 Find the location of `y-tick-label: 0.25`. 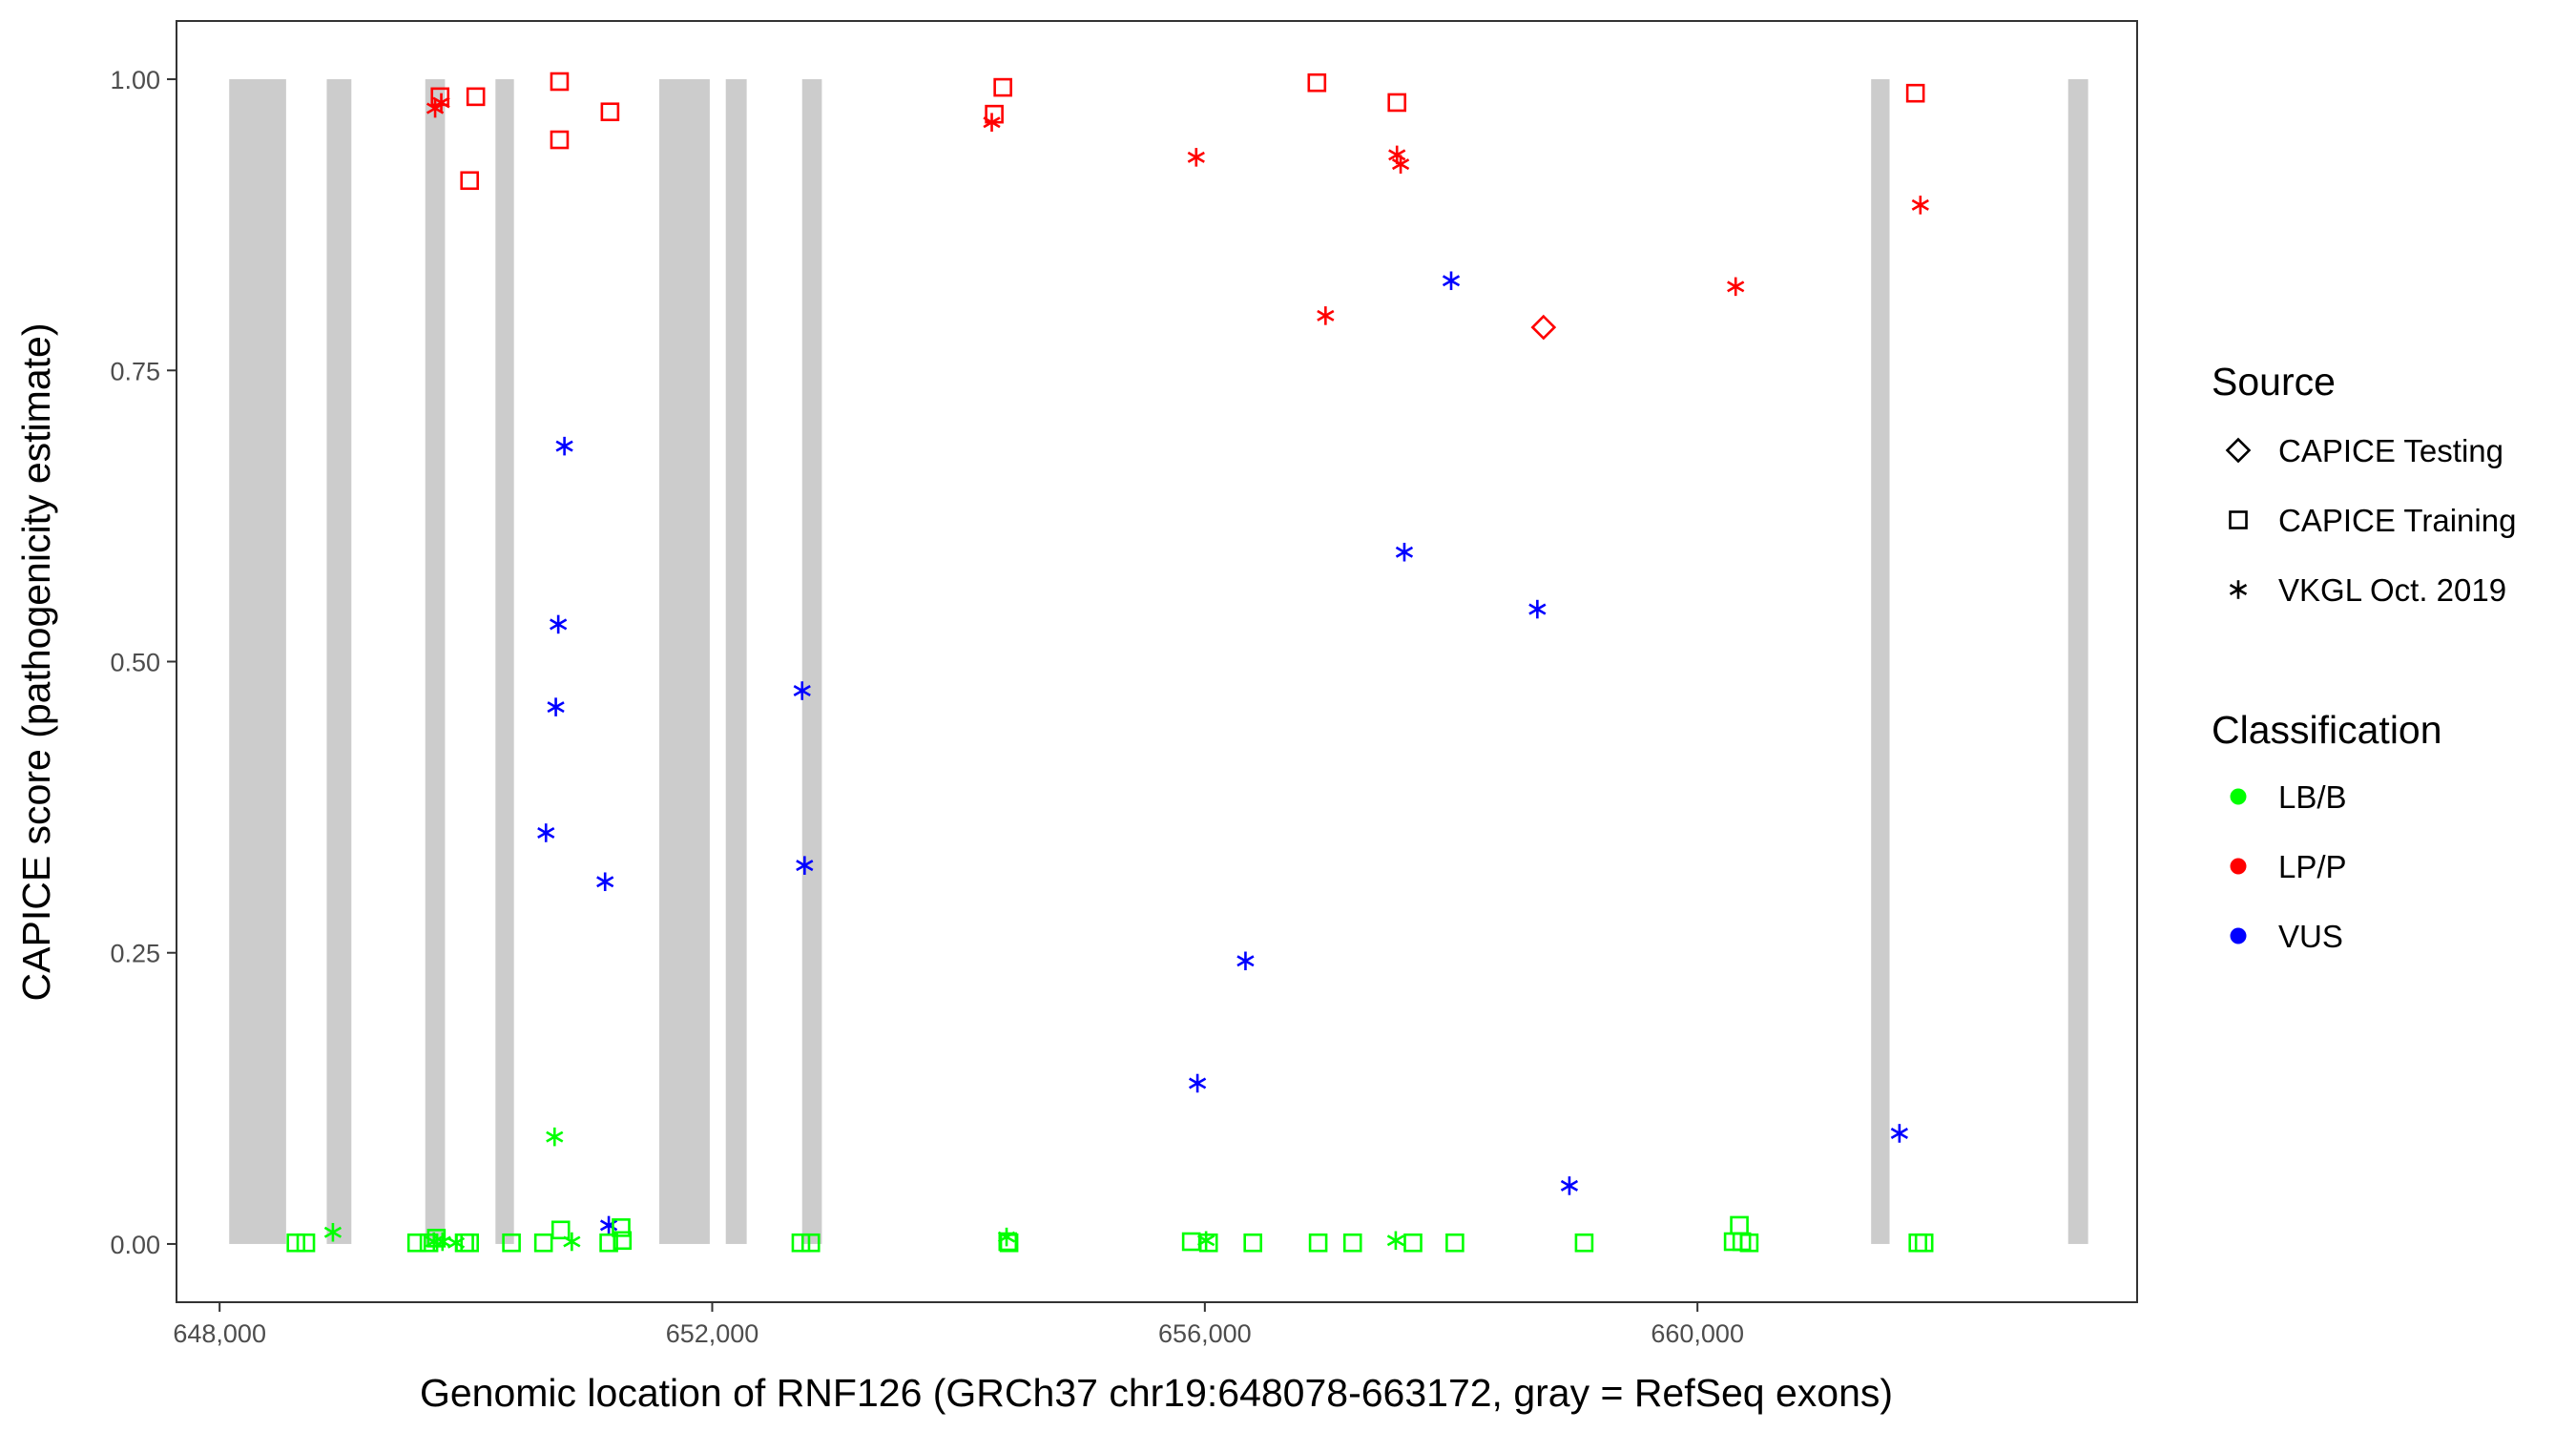

y-tick-label: 0.25 is located at coordinates (135, 954).